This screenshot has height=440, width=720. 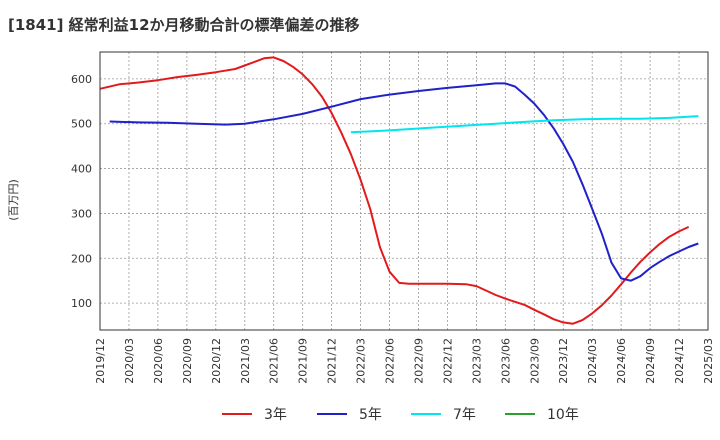 What do you see at coordinates (81, 79) in the screenshot?
I see `y-tick-label: 600` at bounding box center [81, 79].